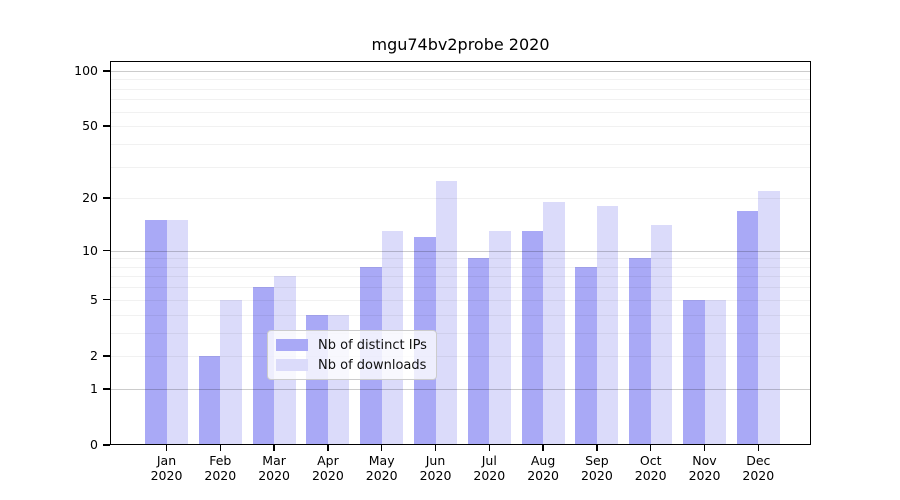 The width and height of the screenshot is (900, 500). Describe the element at coordinates (274, 475) in the screenshot. I see `x-tick-year-mar: 2020` at that location.